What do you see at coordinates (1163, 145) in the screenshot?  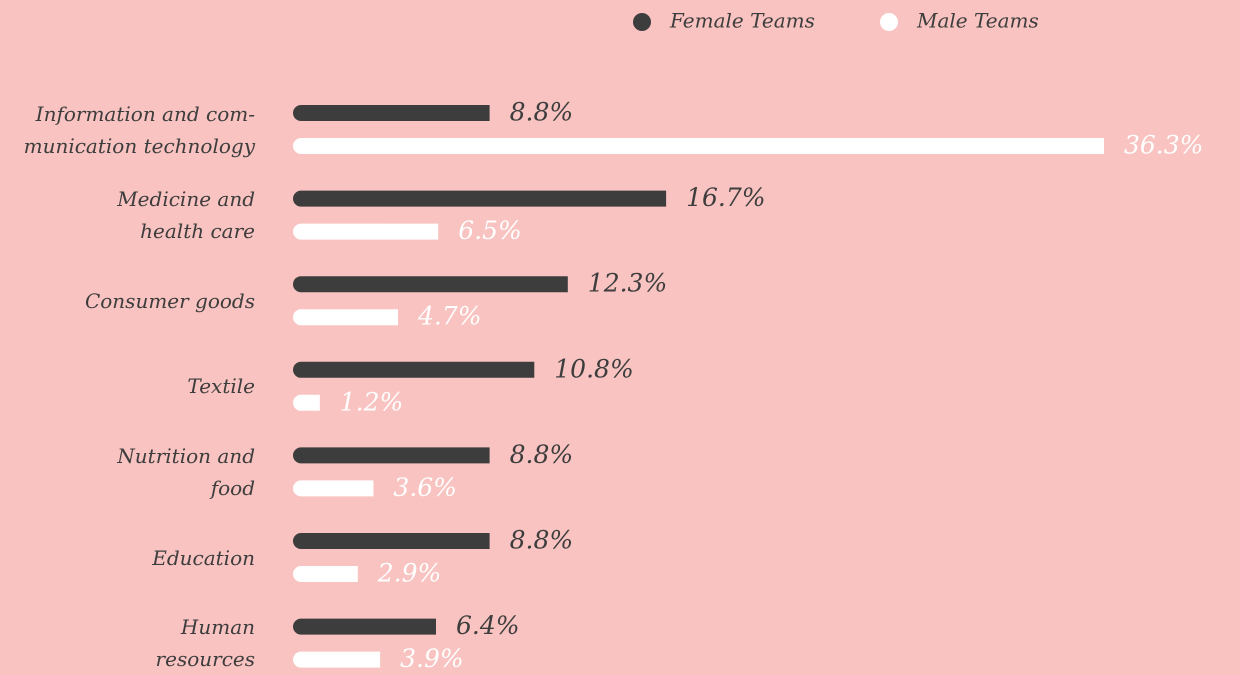 I see `value-label: 36.3%` at bounding box center [1163, 145].